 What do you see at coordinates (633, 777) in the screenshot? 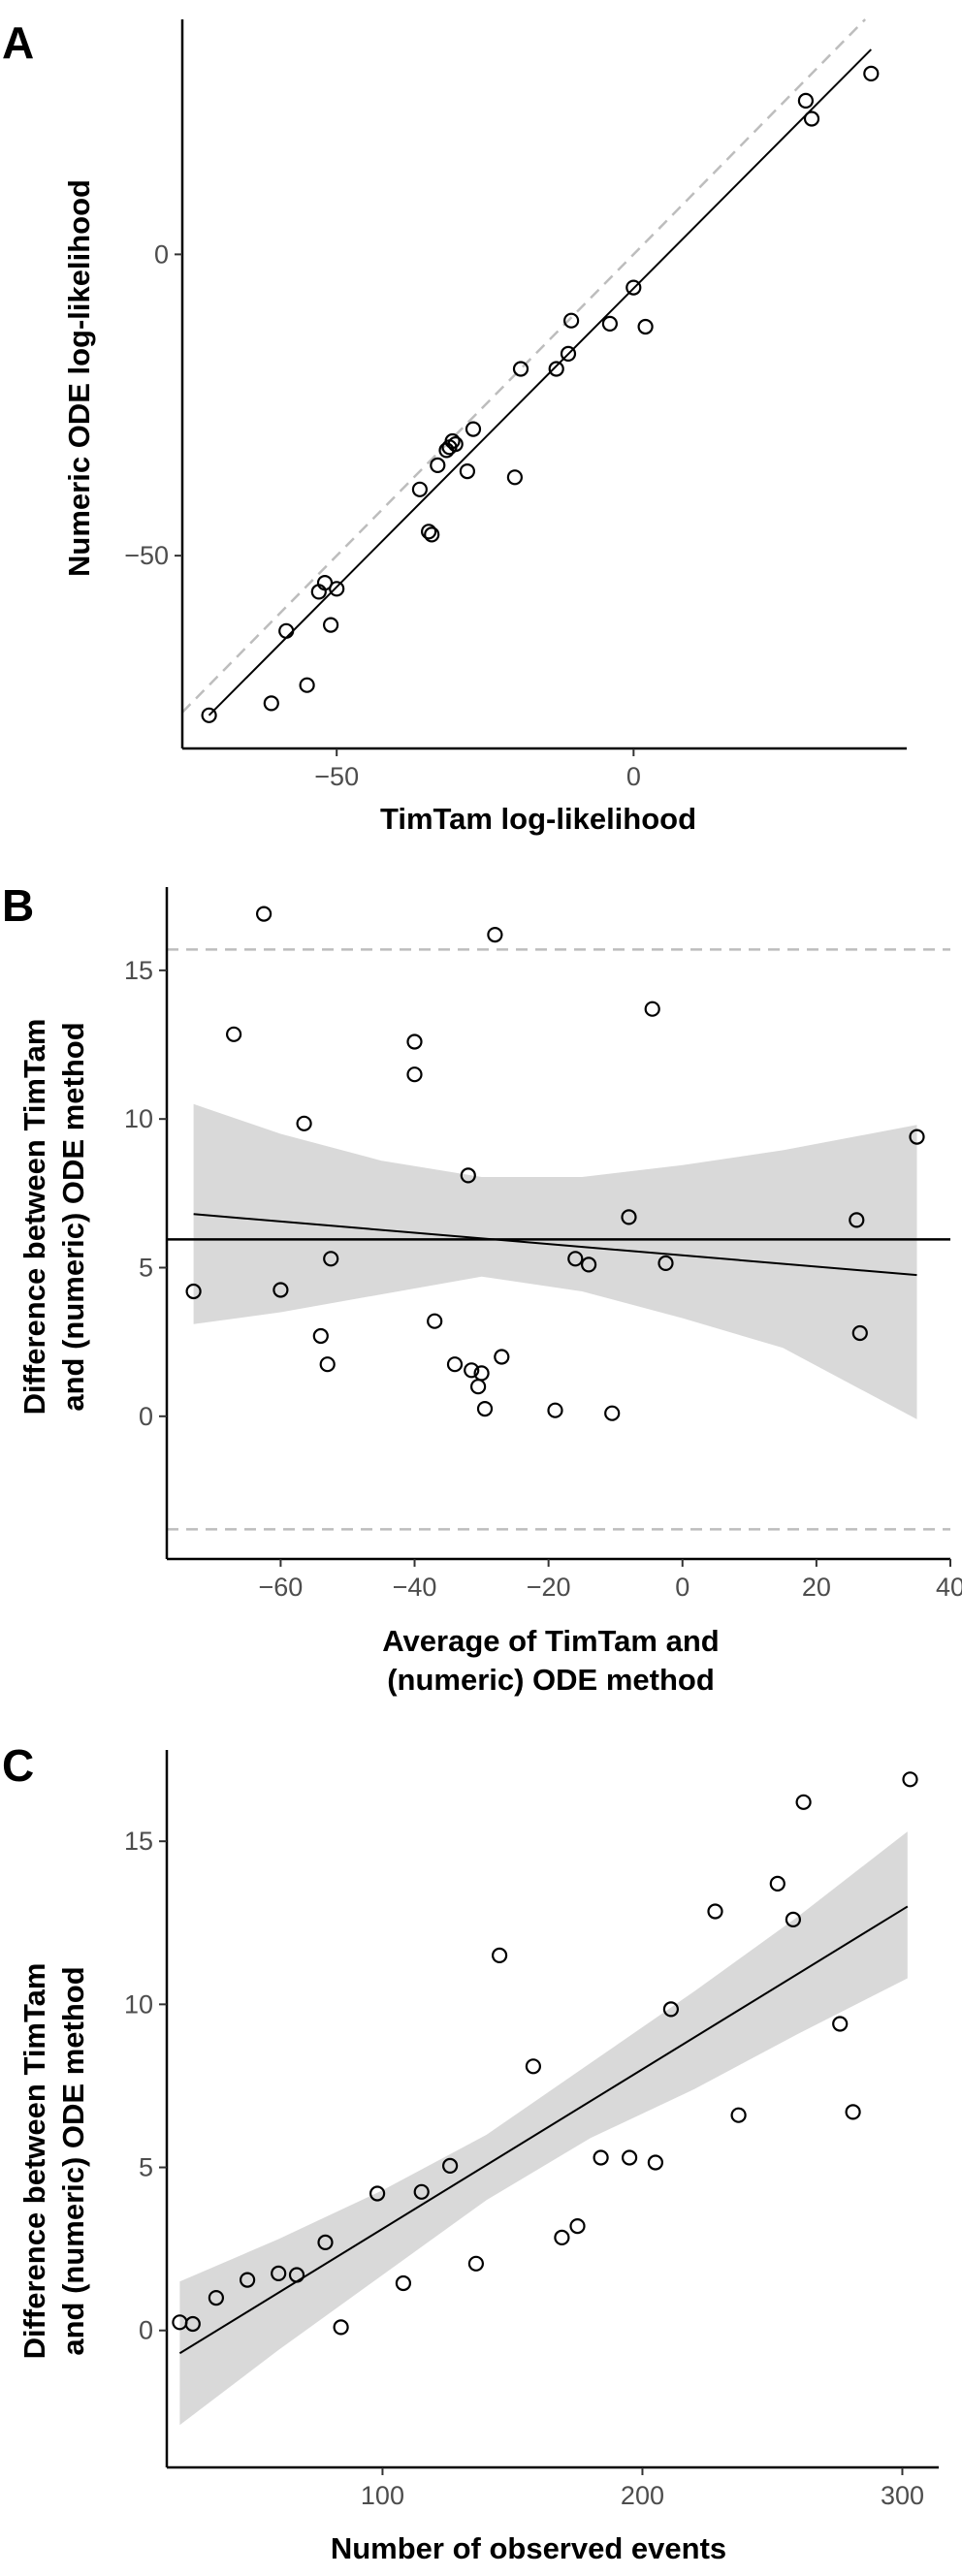
I see `panel-a-x-tick-label: 0` at bounding box center [633, 777].